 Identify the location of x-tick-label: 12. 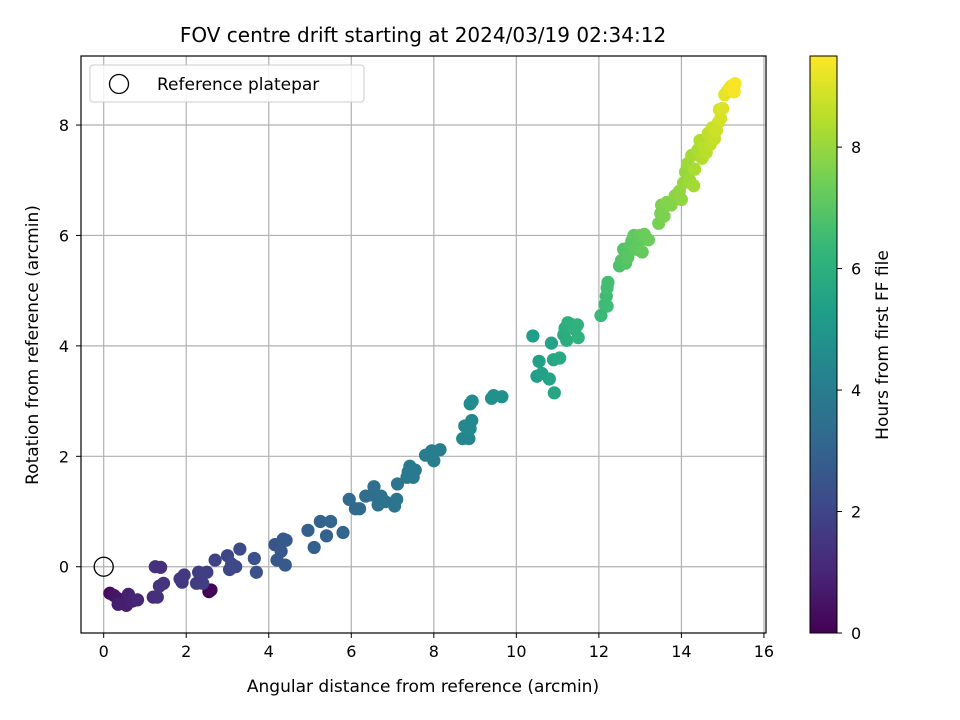
(599, 651).